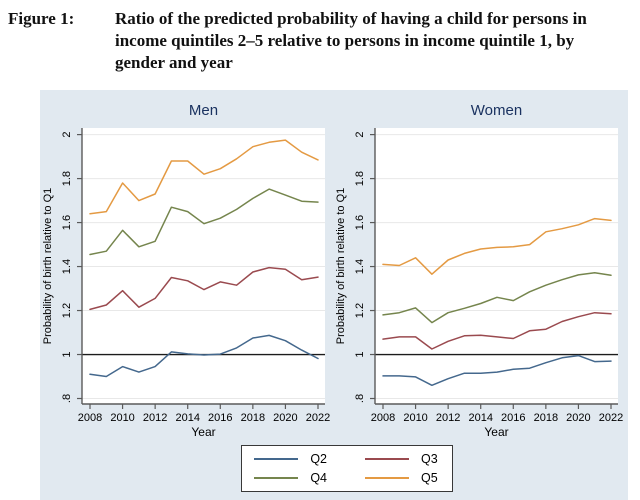 Image resolution: width=640 pixels, height=500 pixels. I want to click on svg-text: Men, so click(203, 110).